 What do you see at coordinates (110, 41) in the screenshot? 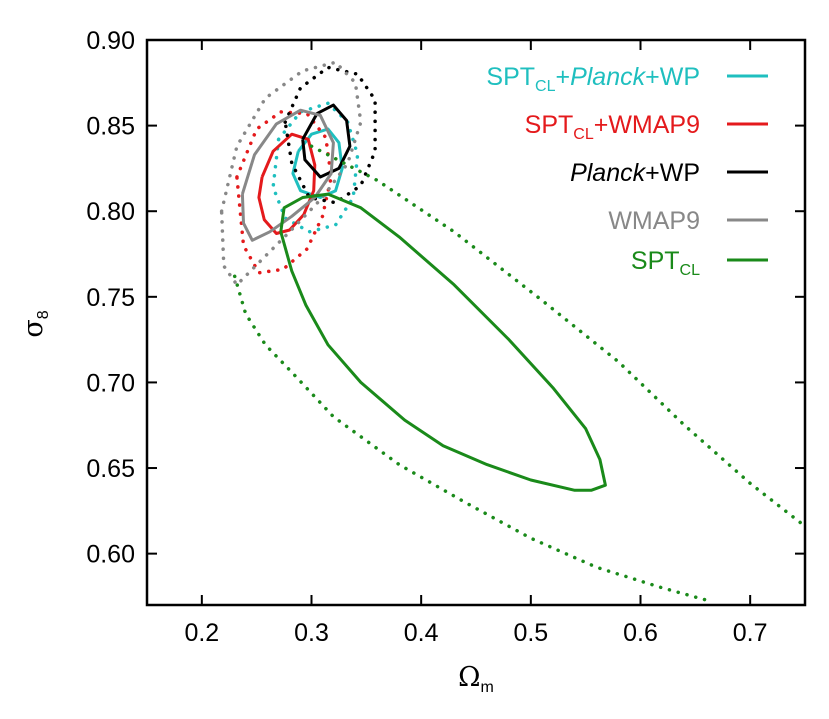
I see `y-tick-label: 0.90` at bounding box center [110, 41].